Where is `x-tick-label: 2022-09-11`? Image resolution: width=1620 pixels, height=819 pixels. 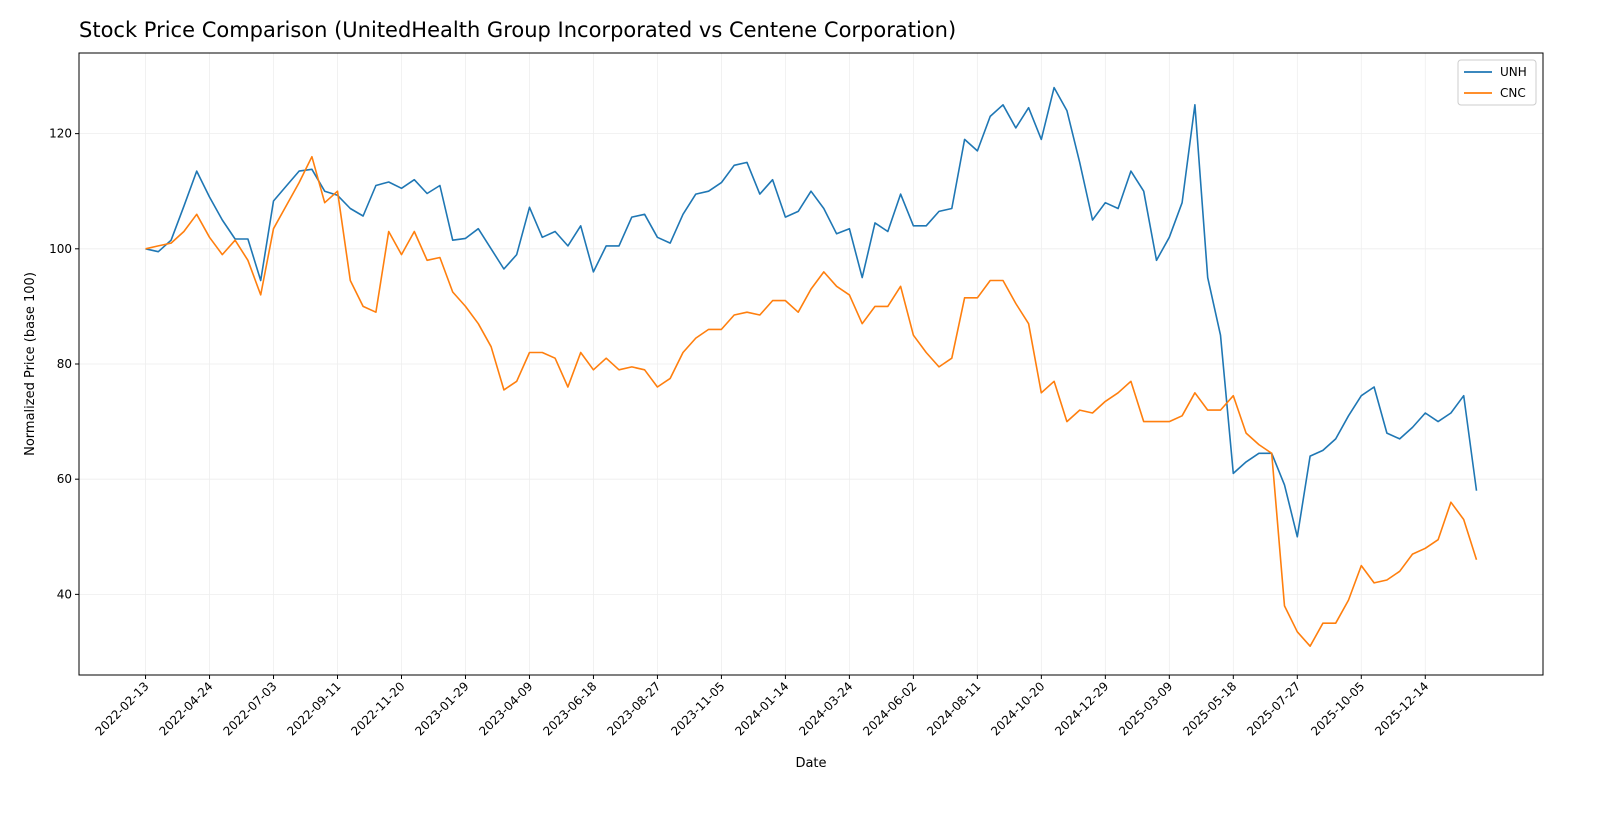 x-tick-label: 2022-09-11 is located at coordinates (313, 708).